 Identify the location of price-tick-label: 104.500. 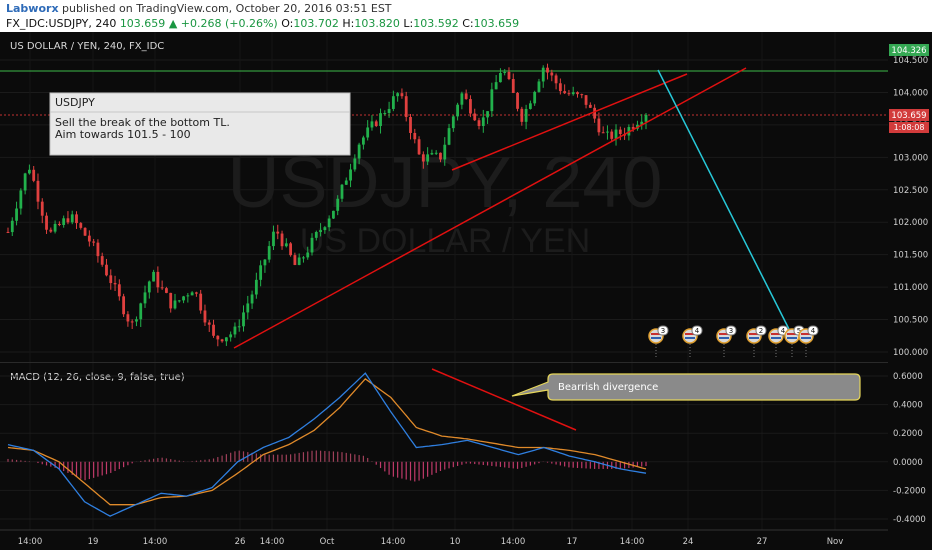
(910, 61).